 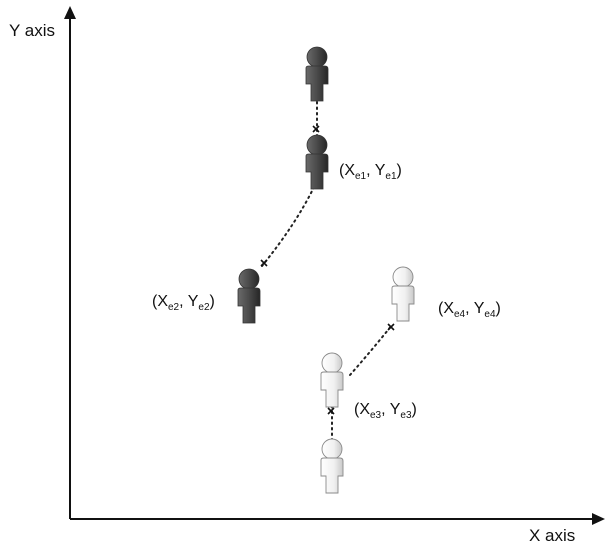 I want to click on coord-label-e1: (Xe1, Ye1), so click(x=370, y=172).